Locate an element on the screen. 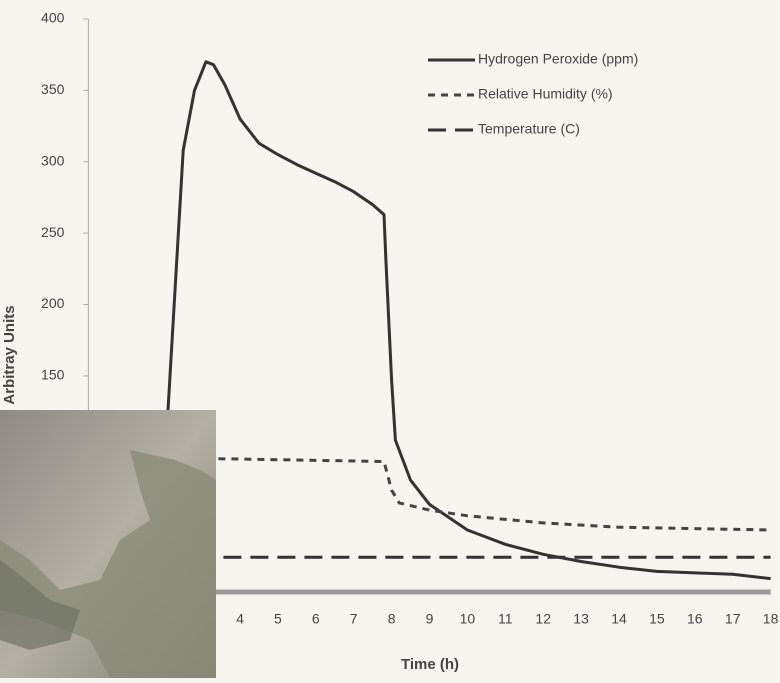 The width and height of the screenshot is (780, 683). x-tick-label: 5 is located at coordinates (278, 619).